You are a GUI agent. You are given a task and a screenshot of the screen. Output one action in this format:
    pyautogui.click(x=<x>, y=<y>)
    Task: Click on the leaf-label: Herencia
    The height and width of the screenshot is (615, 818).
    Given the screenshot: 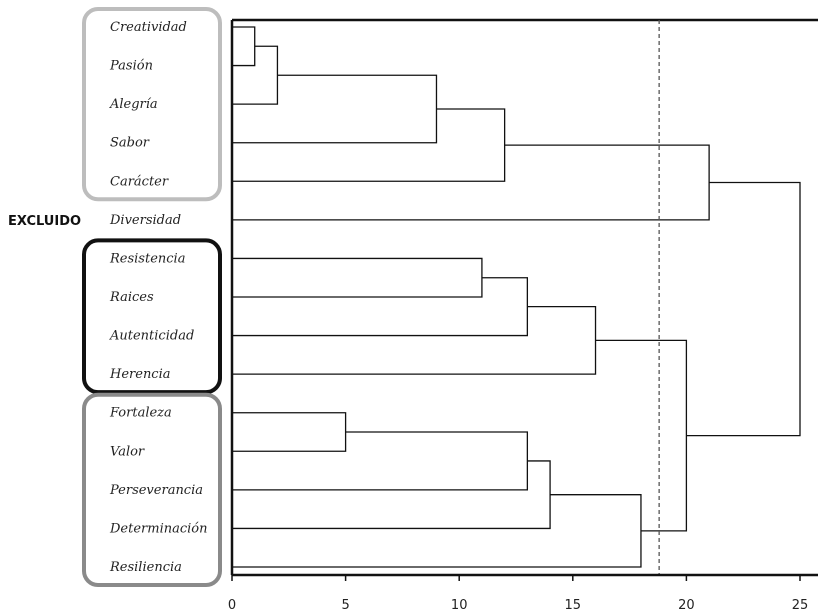 What is the action you would take?
    pyautogui.click(x=140, y=374)
    